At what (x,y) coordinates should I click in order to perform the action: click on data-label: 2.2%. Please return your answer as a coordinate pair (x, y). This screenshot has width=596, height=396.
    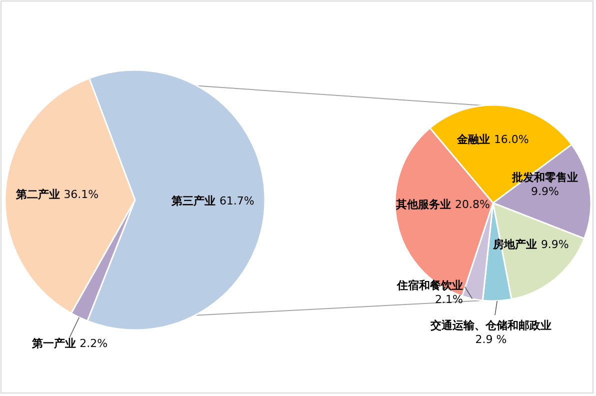
    Looking at the image, I should click on (94, 343).